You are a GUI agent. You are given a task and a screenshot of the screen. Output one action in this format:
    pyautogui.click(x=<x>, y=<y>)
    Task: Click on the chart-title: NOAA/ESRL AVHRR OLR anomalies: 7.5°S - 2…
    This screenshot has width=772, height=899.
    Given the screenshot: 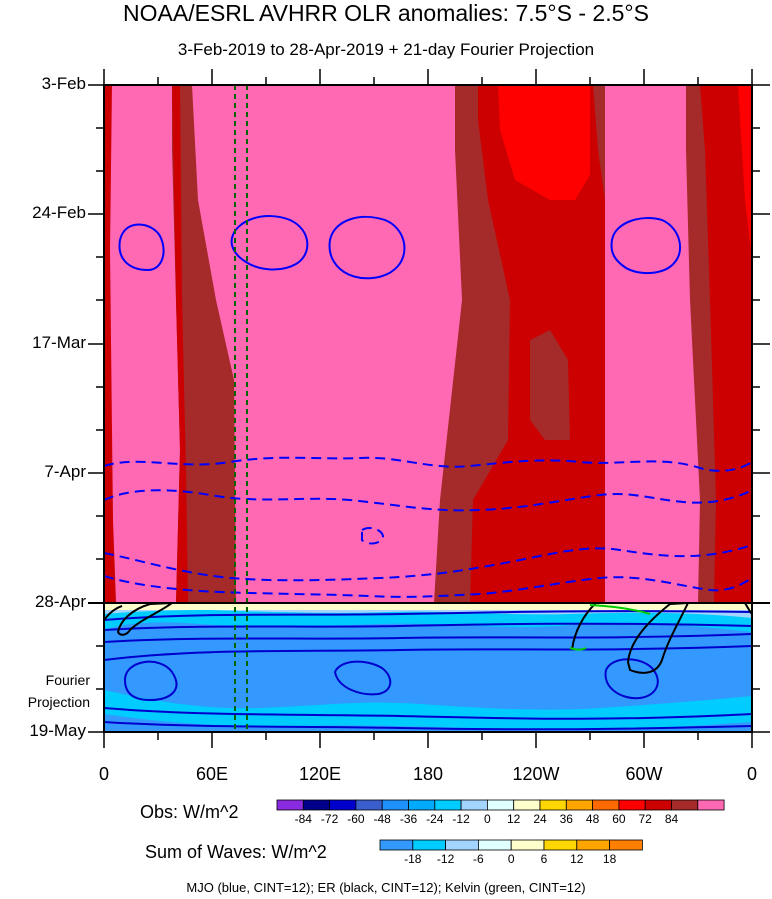 What is the action you would take?
    pyautogui.click(x=386, y=13)
    